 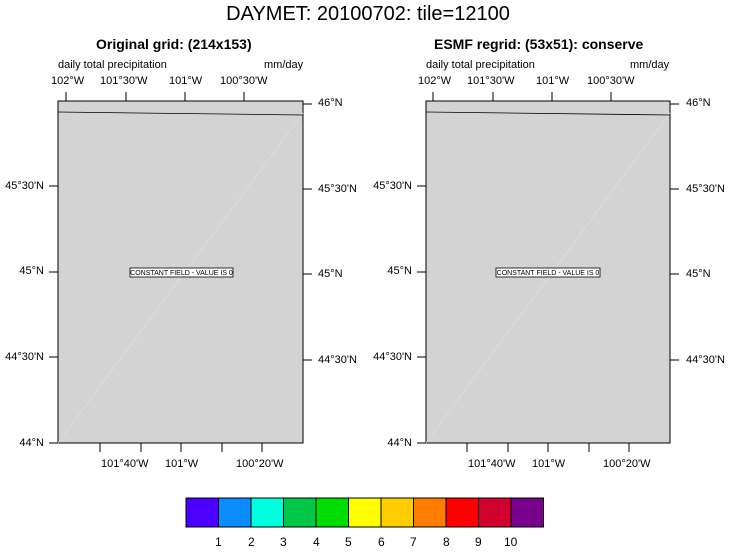 I want to click on right-right-ticks, so click(x=674, y=232).